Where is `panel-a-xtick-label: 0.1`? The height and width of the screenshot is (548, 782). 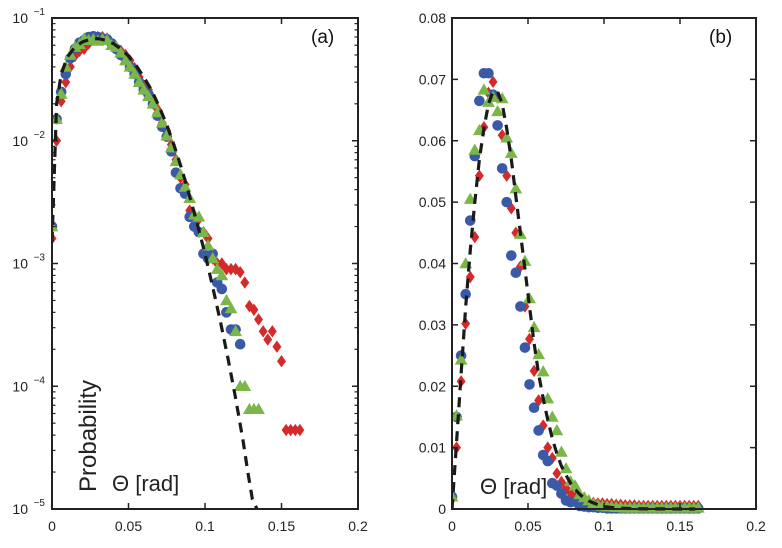
panel-a-xtick-label: 0.1 is located at coordinates (205, 526).